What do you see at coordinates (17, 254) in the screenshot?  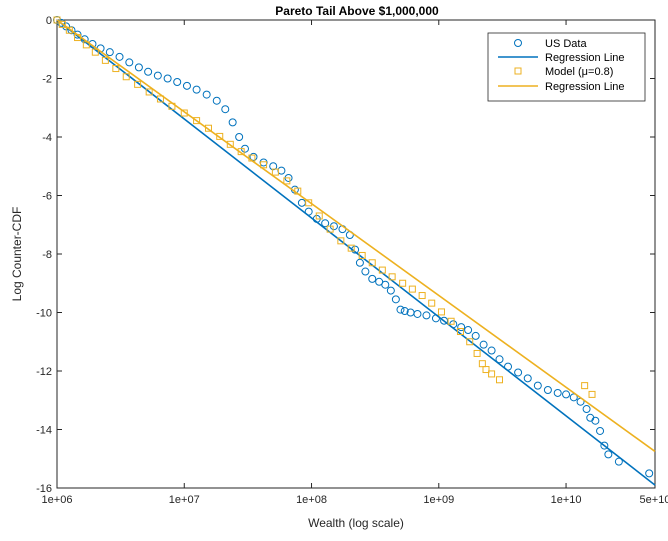 I see `y-axis-label: Log Counter-CDF` at bounding box center [17, 254].